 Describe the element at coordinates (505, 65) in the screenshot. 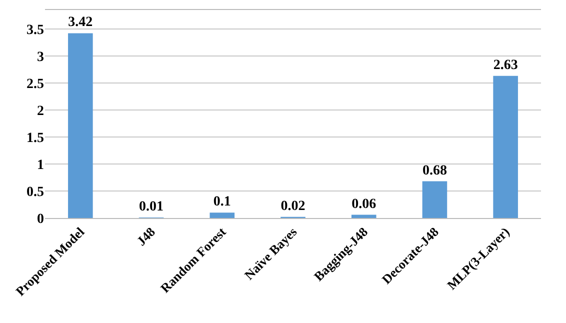

I see `data-label: 2.63` at that location.